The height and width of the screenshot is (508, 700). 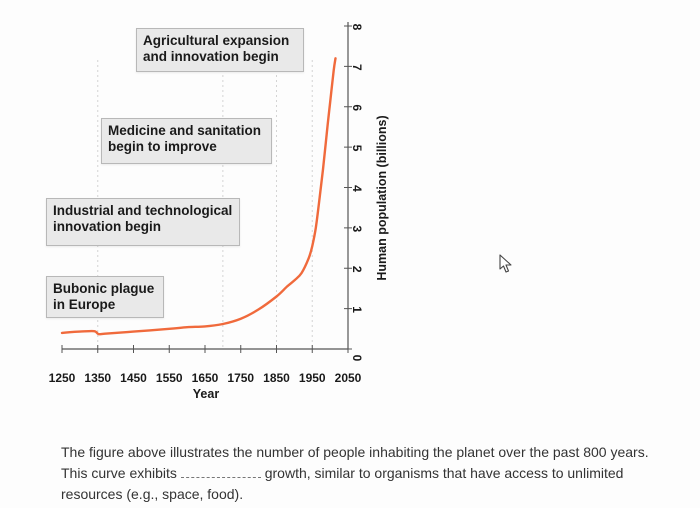 I want to click on y-tick-label: 0, so click(x=357, y=358).